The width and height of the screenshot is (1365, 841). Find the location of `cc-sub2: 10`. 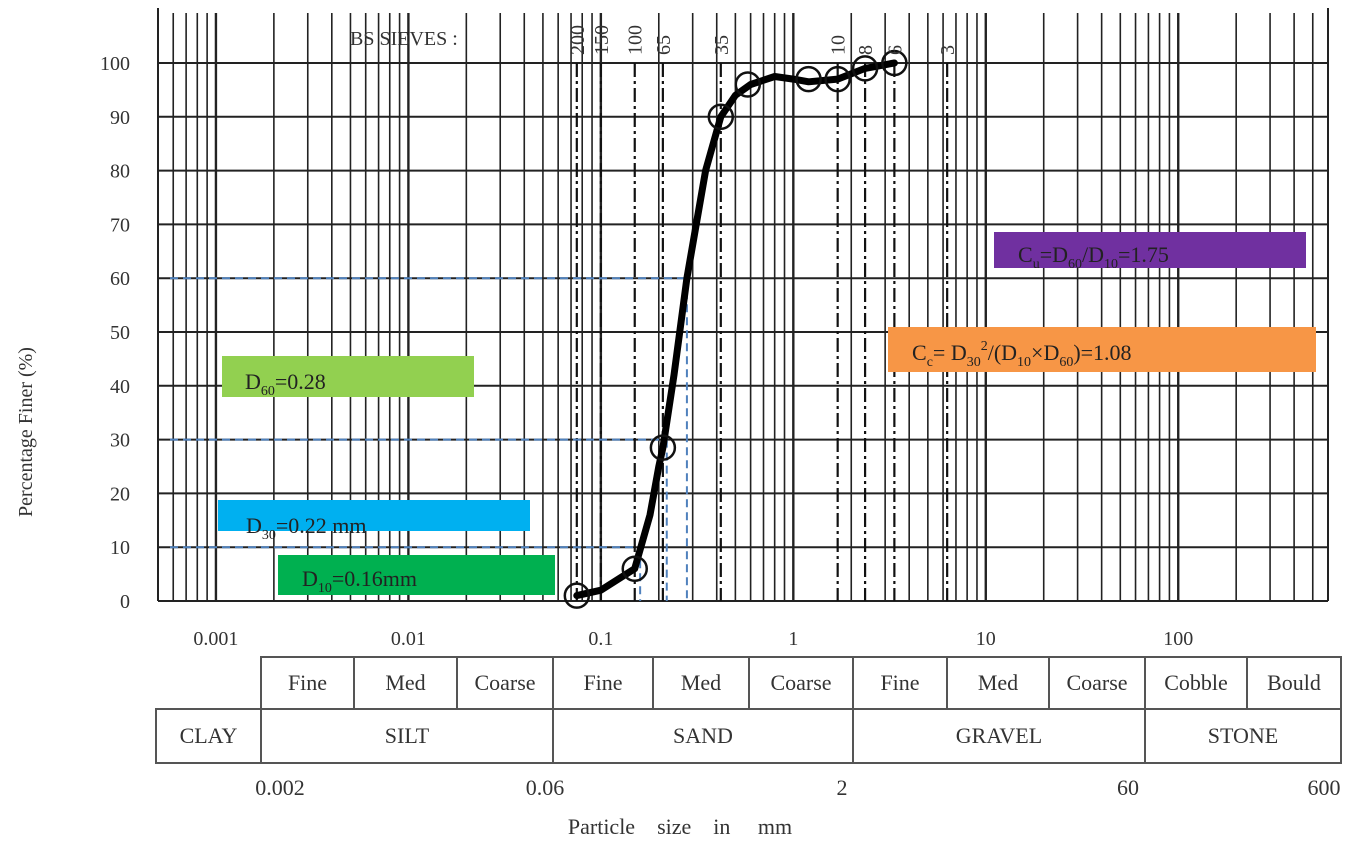

cc-sub2: 10 is located at coordinates (1024, 362).